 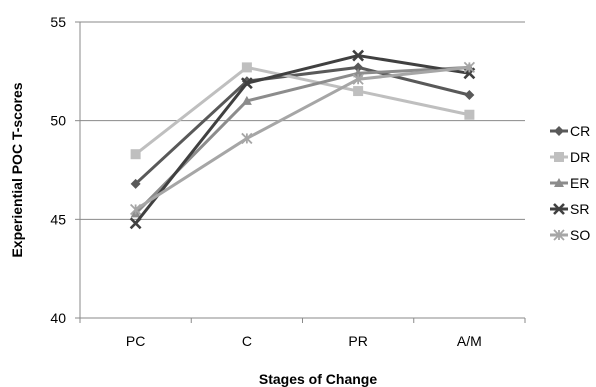 I want to click on legend-item-cr: CR, so click(x=570, y=131).